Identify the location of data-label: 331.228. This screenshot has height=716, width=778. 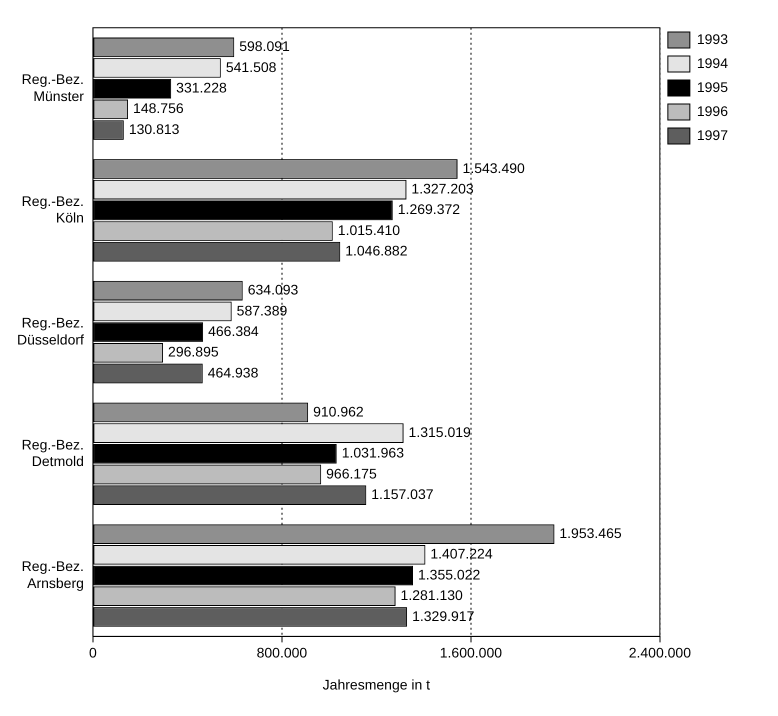
(201, 88).